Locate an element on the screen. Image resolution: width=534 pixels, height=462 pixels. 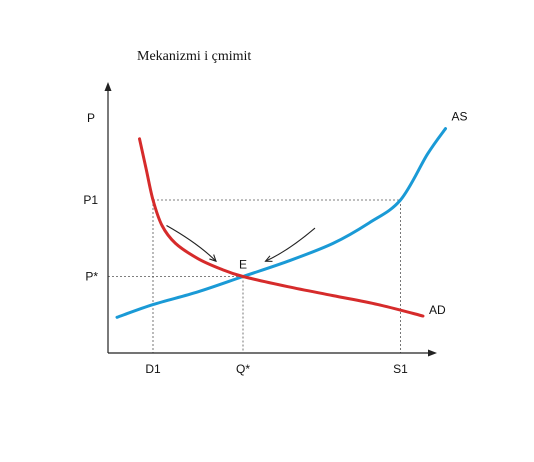
y-axis-arrowhead is located at coordinates (108, 86).